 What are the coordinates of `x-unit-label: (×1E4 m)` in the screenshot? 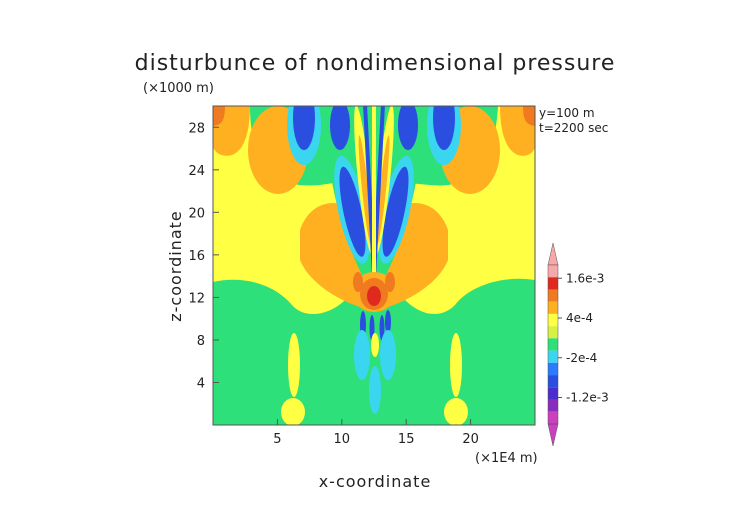 It's located at (506, 458).